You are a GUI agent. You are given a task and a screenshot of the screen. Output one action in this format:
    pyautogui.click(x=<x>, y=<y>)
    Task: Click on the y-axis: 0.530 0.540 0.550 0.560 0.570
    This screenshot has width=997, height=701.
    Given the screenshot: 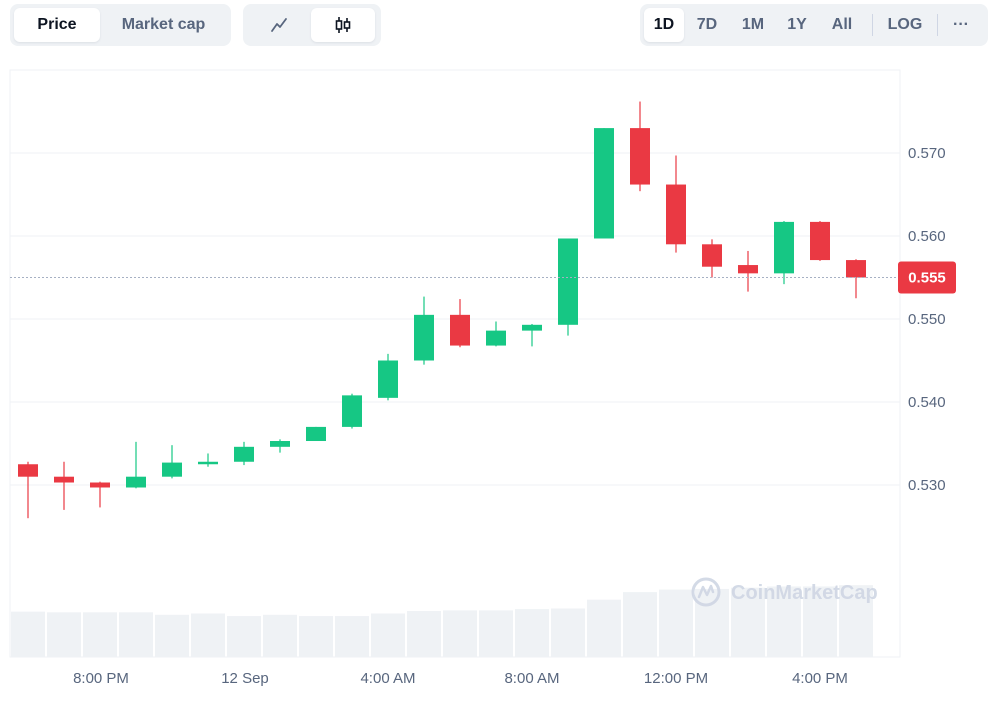 What is the action you would take?
    pyautogui.click(x=927, y=319)
    